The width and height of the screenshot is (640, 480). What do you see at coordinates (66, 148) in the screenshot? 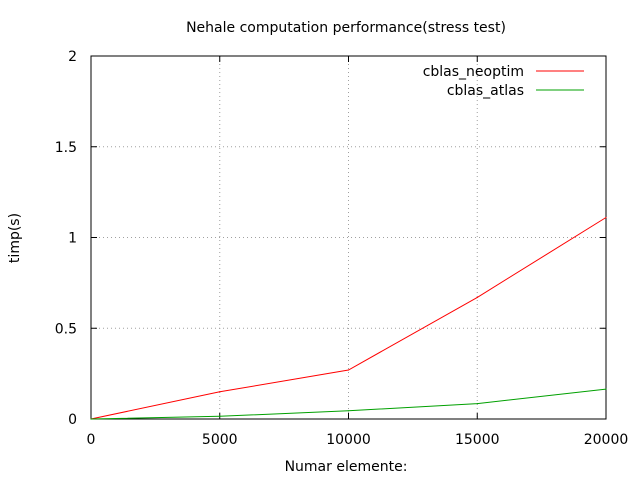
I see `y-tick-label: 1.5` at bounding box center [66, 148].